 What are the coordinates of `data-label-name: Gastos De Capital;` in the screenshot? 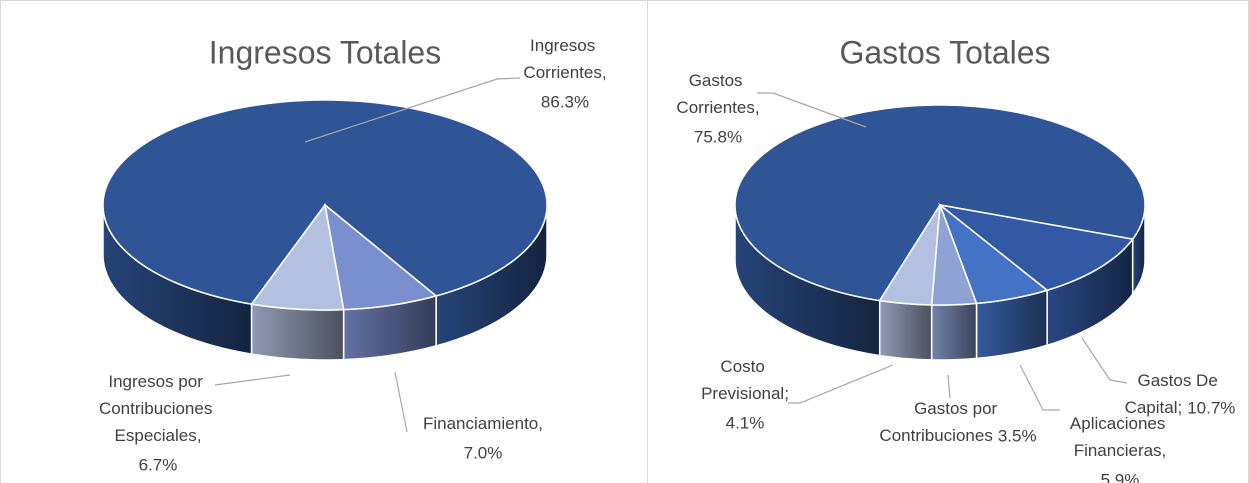 It's located at (1174, 394).